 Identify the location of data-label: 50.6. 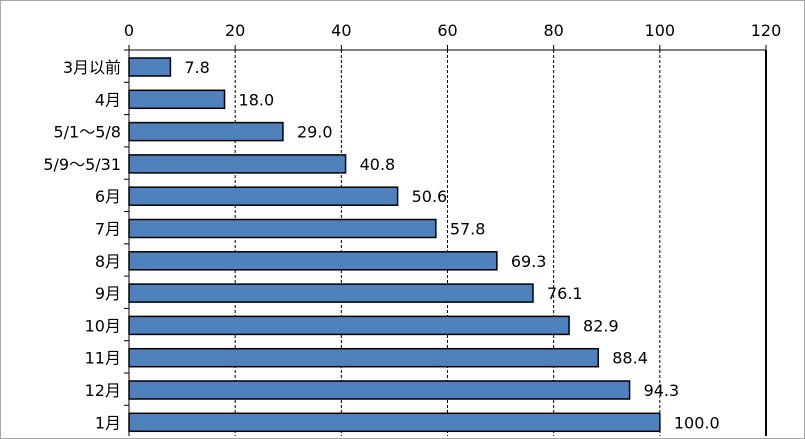
(430, 196).